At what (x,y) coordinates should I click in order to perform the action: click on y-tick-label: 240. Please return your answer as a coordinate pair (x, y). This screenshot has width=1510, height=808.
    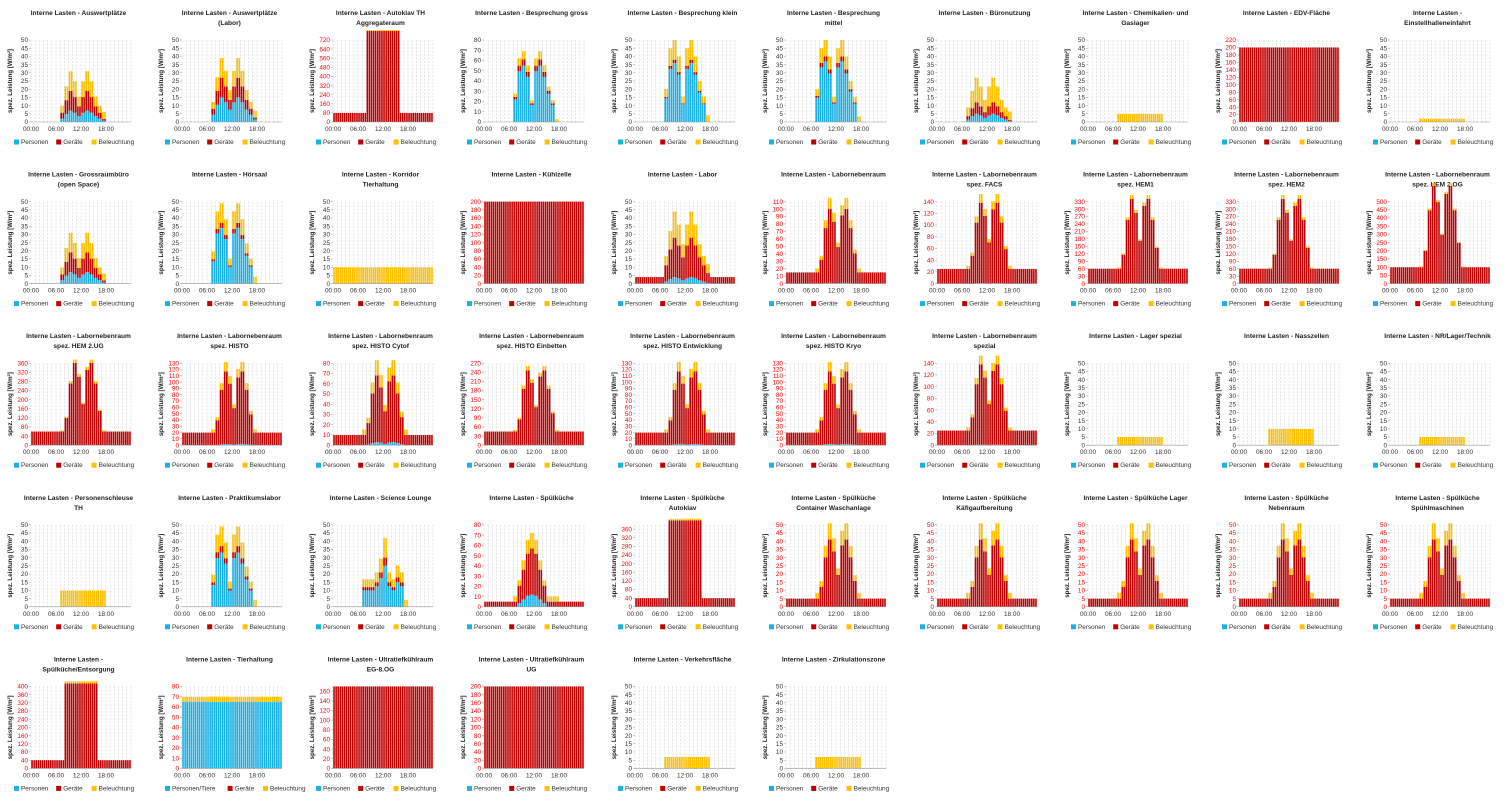
    Looking at the image, I should click on (626, 555).